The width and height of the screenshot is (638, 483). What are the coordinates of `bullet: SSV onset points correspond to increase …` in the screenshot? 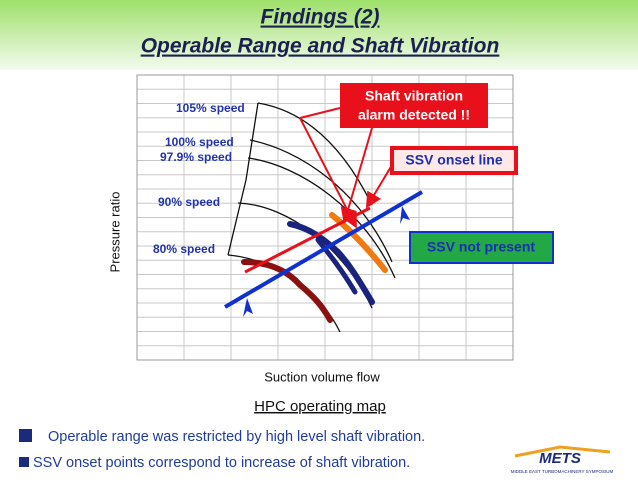 It's located at (221, 463).